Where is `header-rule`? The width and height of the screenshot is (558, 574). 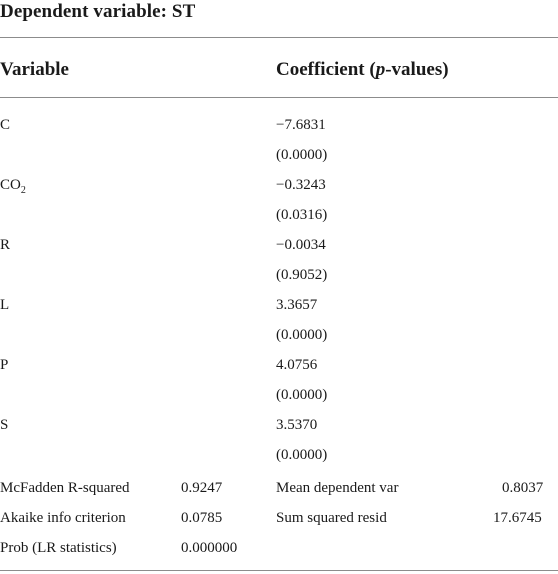
header-rule is located at coordinates (279, 97).